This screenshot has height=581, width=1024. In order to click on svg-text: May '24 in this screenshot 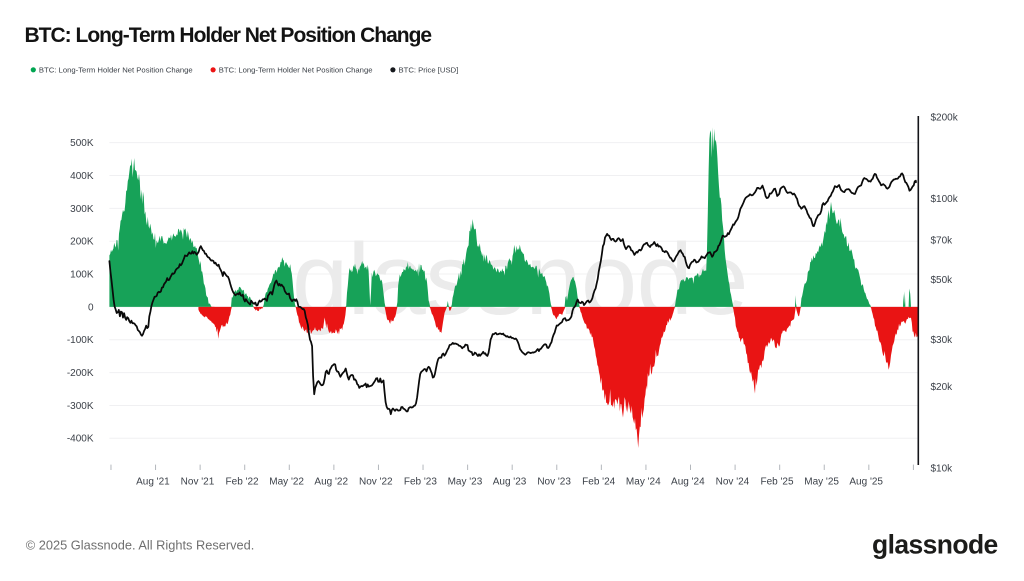, I will do `click(643, 482)`.